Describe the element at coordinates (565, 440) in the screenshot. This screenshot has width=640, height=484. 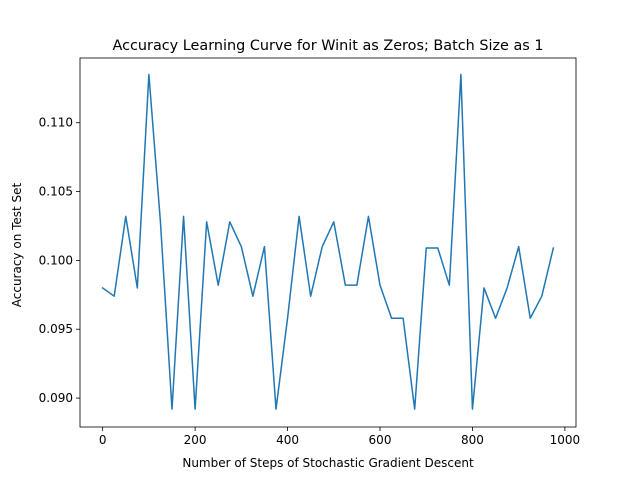
I see `x-tick-label: 1000` at that location.